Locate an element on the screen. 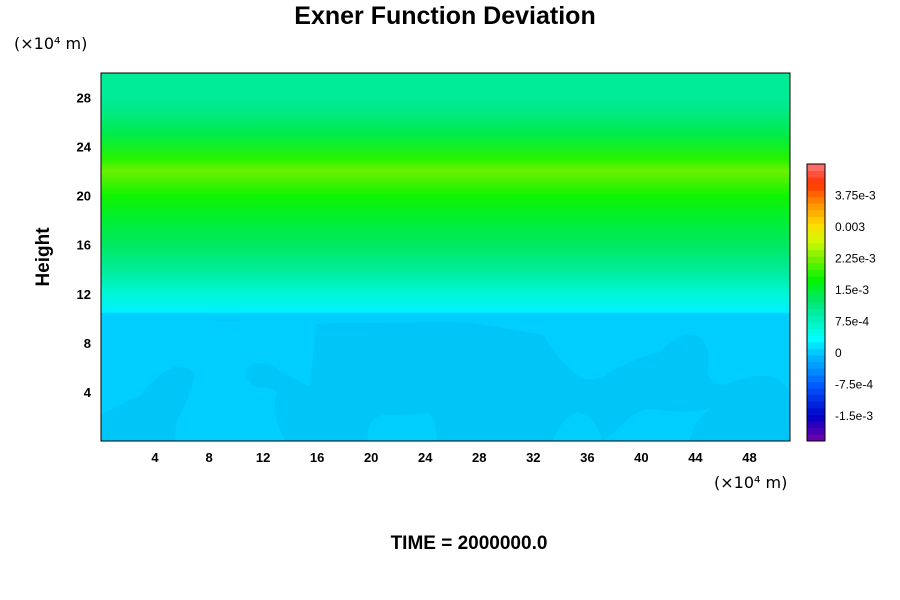 This screenshot has width=900, height=600. time-label: TIME = 2000000.0 is located at coordinates (469, 543).